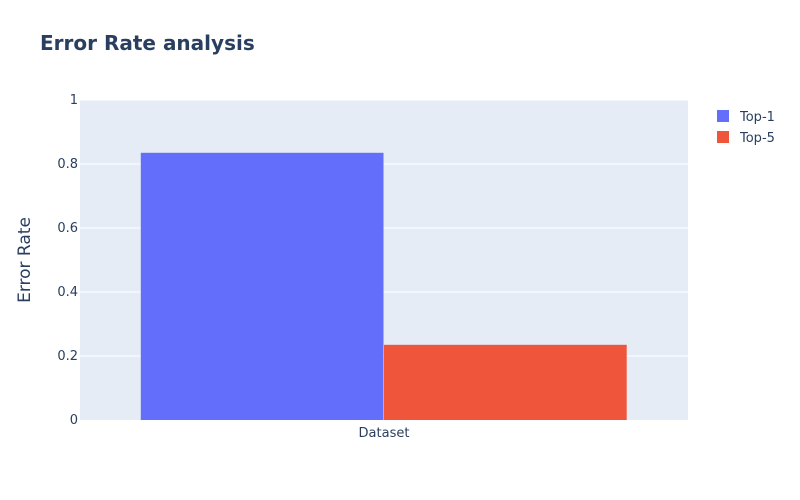  Describe the element at coordinates (757, 117) in the screenshot. I see `legend-label: Top-1` at that location.